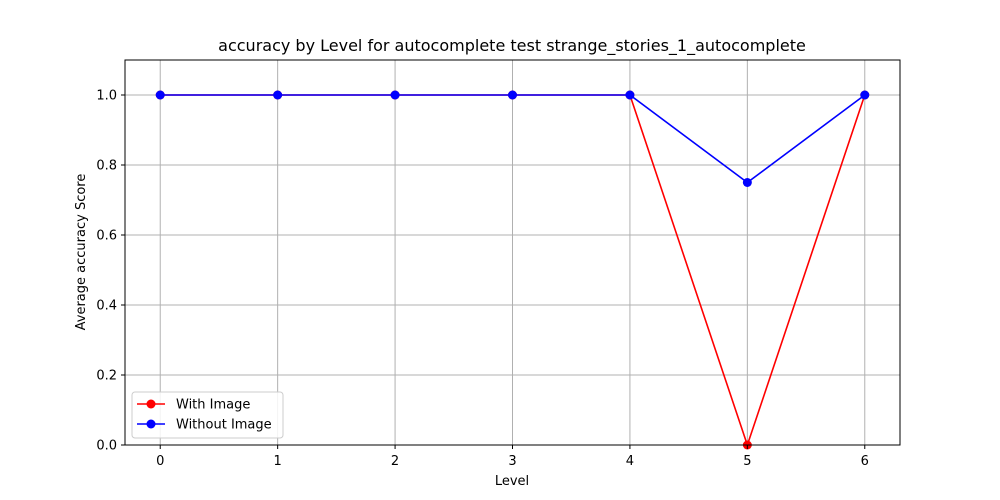 The image size is (1000, 500). I want to click on x-tick-label: 3, so click(512, 461).